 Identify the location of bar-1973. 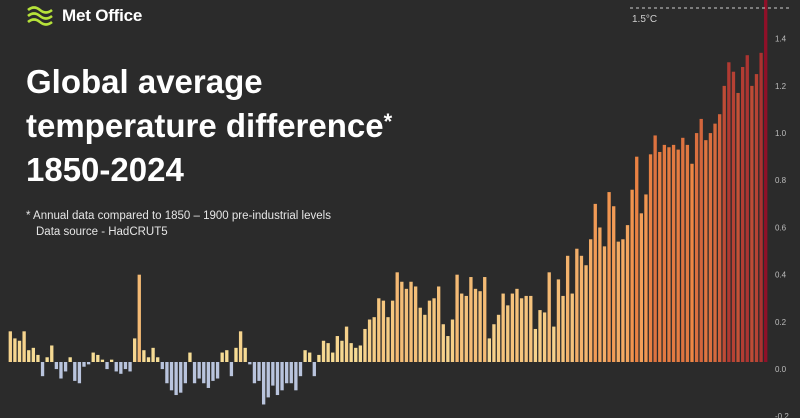
(577, 305).